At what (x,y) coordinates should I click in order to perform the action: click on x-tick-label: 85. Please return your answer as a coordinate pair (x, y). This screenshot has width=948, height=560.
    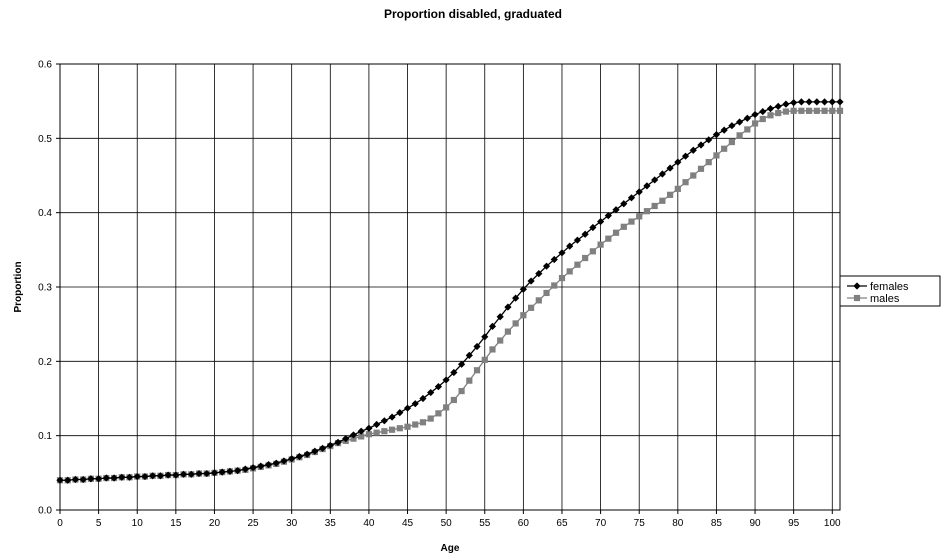
    Looking at the image, I should click on (717, 523).